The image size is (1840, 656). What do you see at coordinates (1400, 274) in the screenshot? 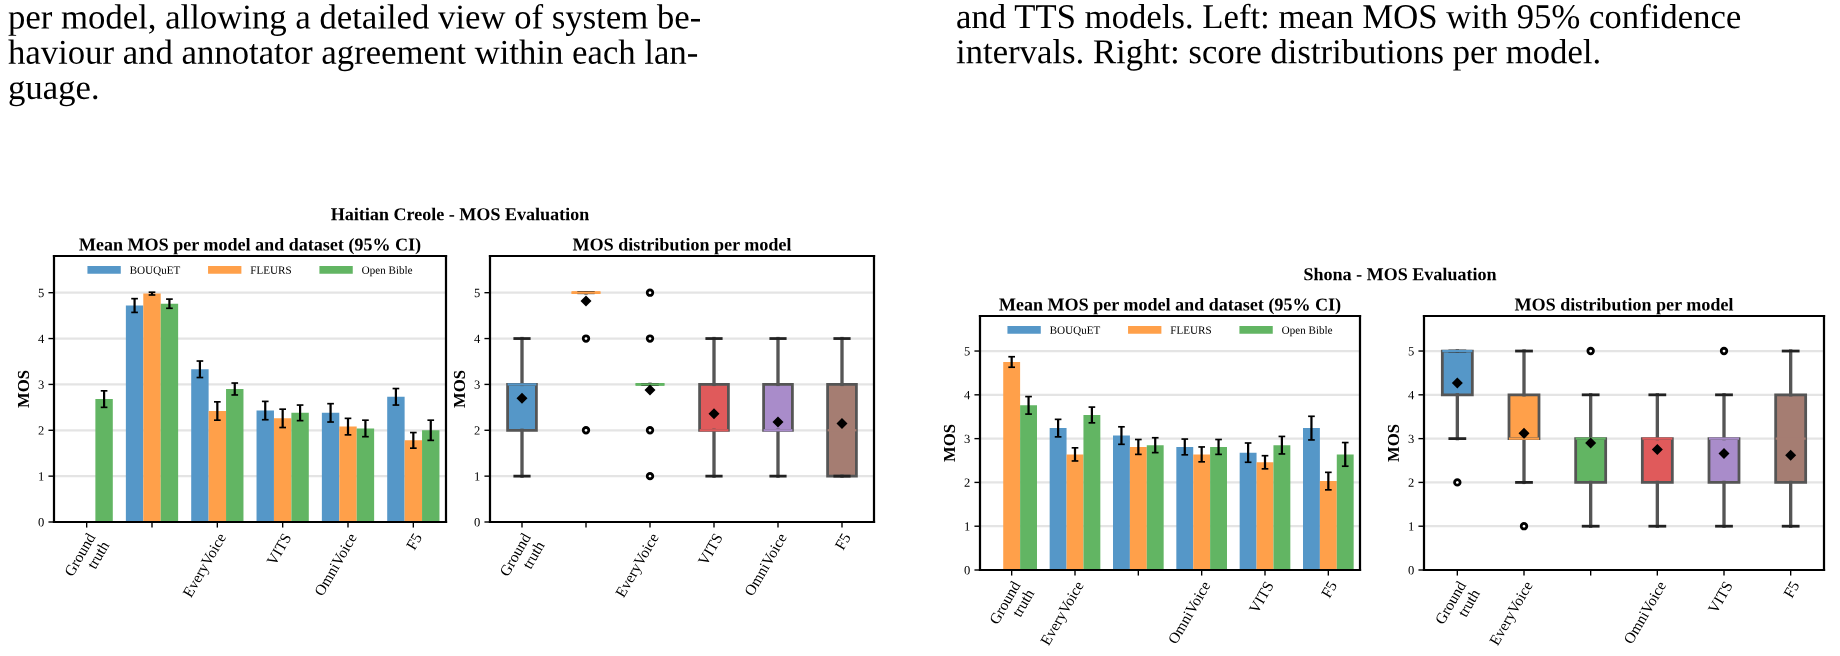
I see `text: Shona - MOS Evaluation` at bounding box center [1400, 274].